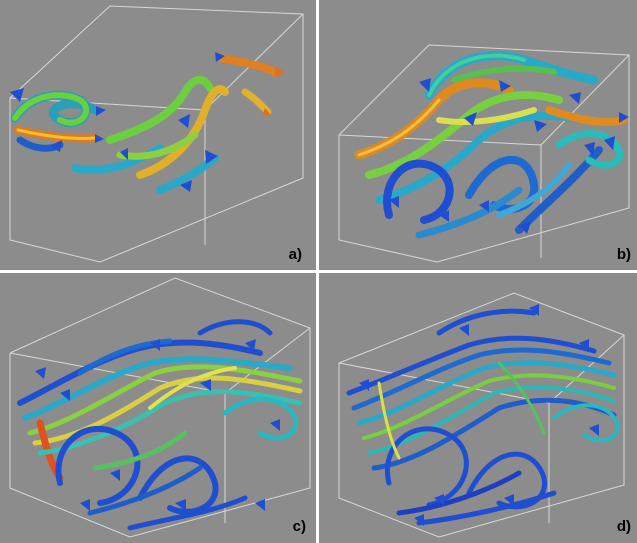  Describe the element at coordinates (623, 526) in the screenshot. I see `panel-label-d: d)` at that location.